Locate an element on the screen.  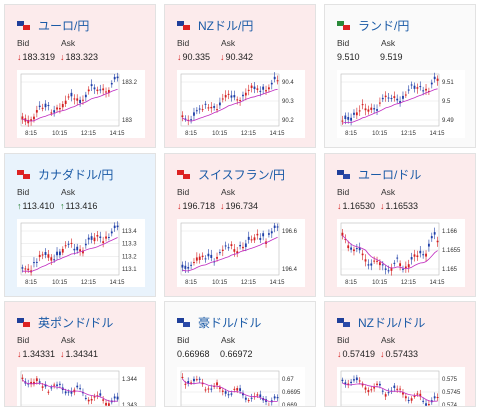
currency-pair-title: ランド/円 is located at coordinates (384, 25).